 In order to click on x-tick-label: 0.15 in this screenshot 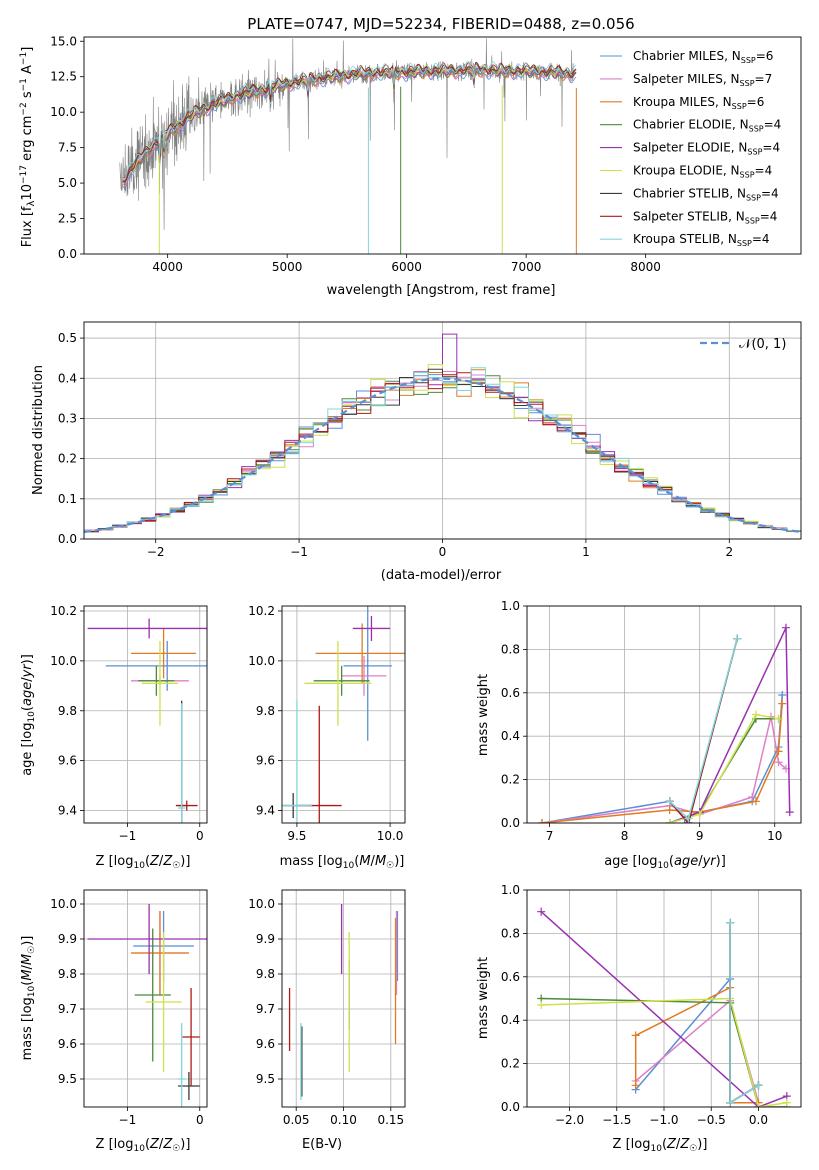, I will do `click(390, 1120)`.